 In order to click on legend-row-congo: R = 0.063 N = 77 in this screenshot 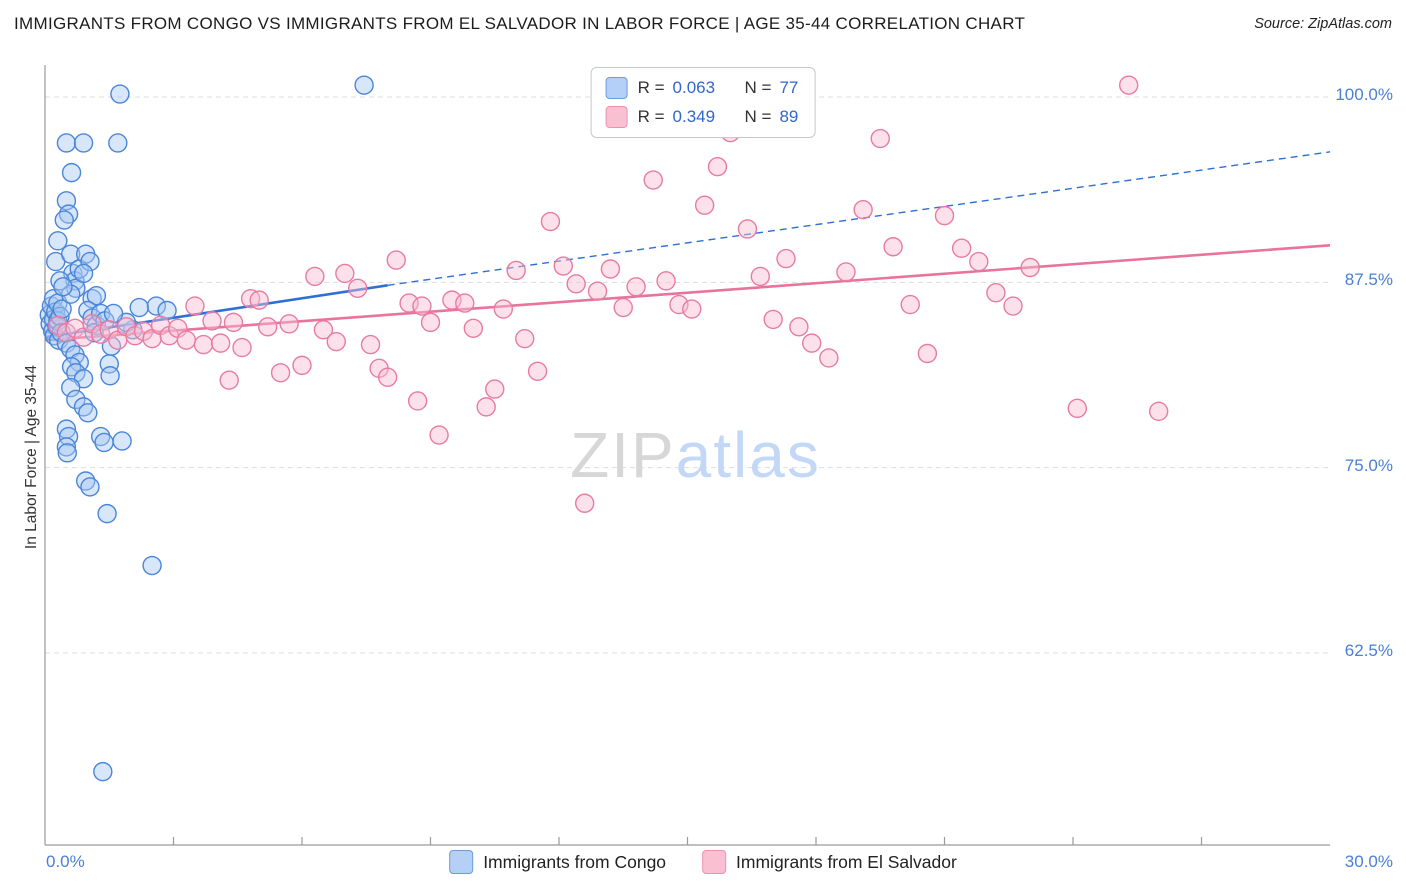, I will do `click(702, 88)`.